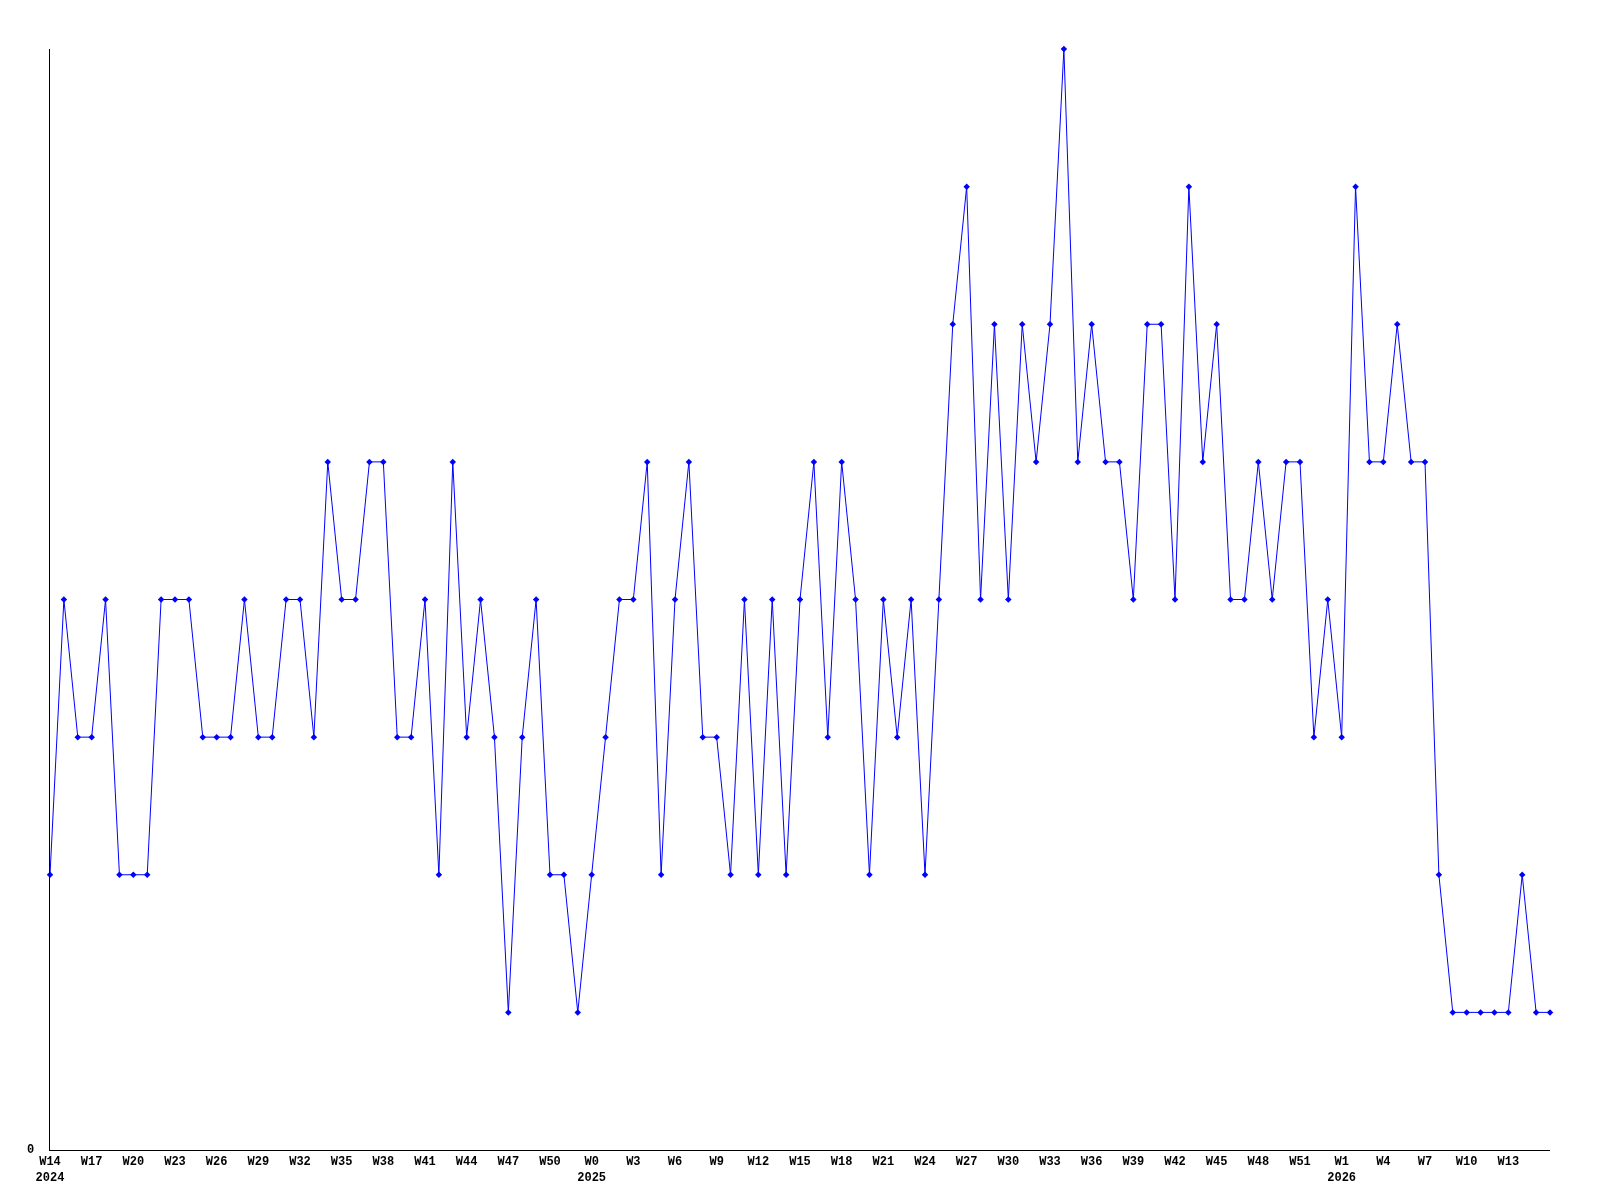  Describe the element at coordinates (800, 1162) in the screenshot. I see `x-tick-label: W15` at that location.